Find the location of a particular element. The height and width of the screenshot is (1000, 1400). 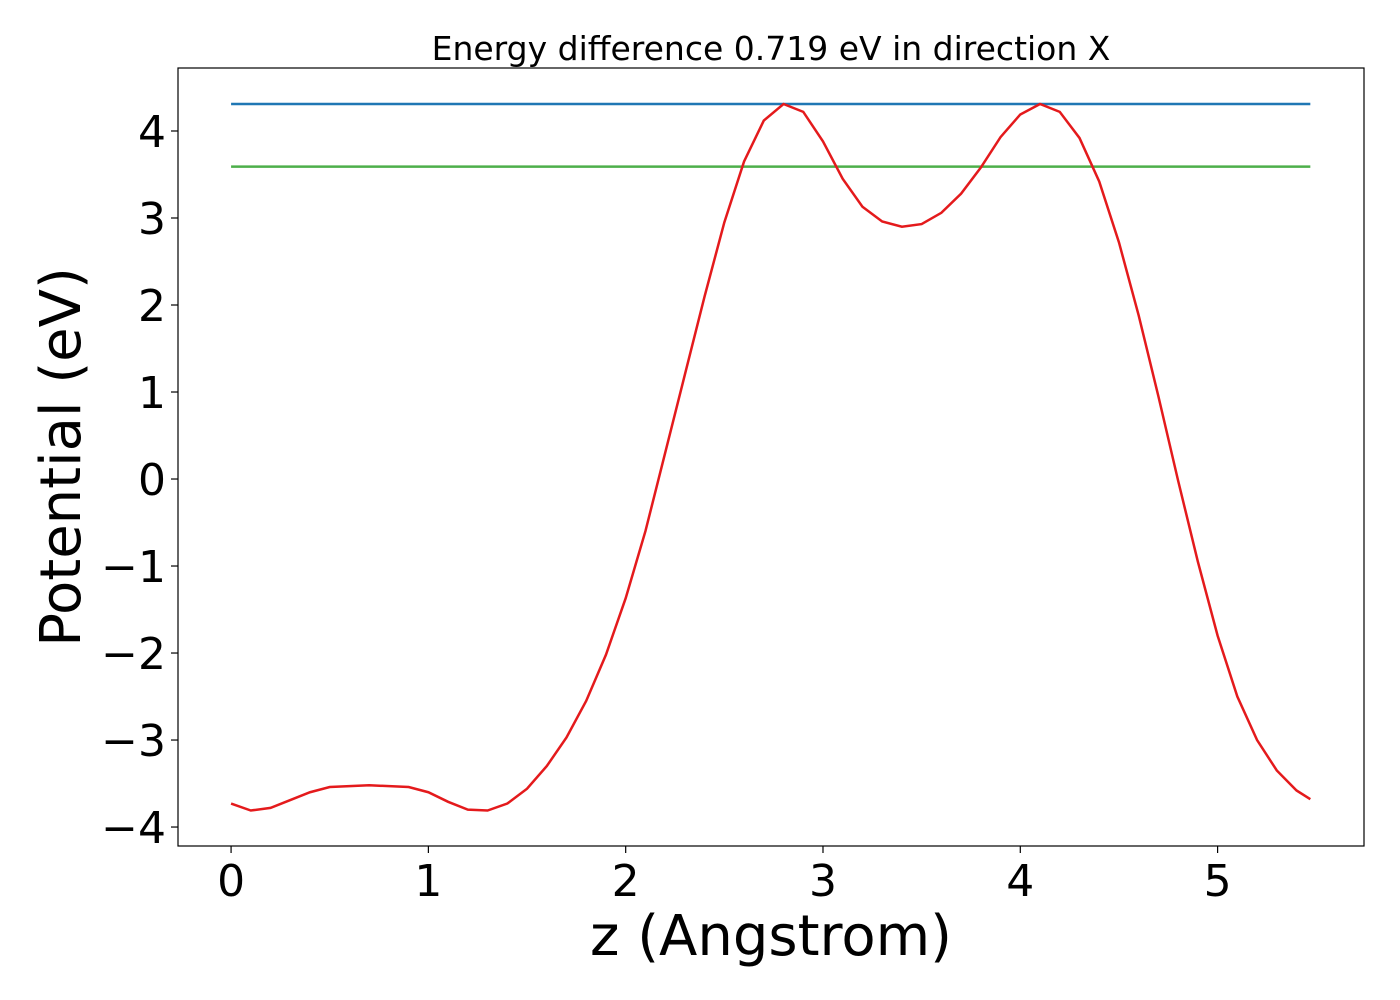

x-axis-label: z (Angstrom) is located at coordinates (771, 936).